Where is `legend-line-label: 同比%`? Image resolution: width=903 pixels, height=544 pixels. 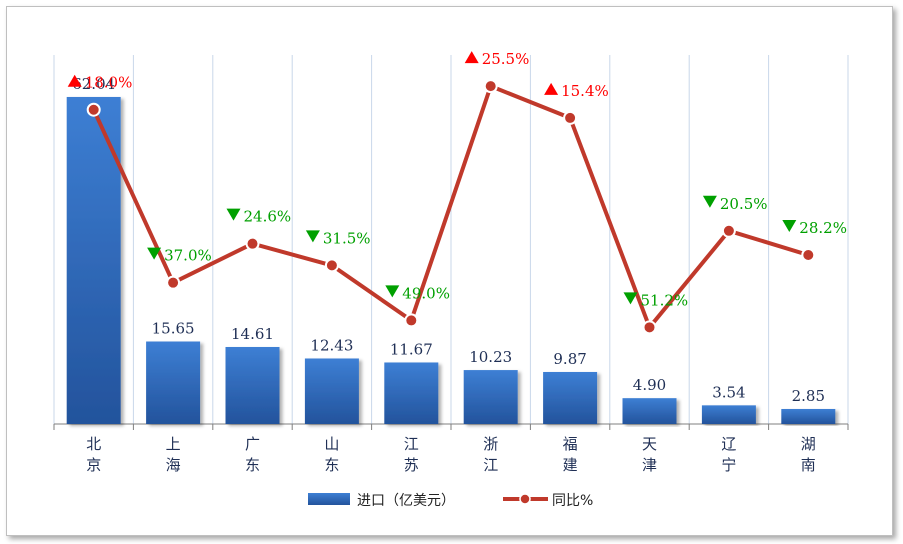
legend-line-label: 同比% is located at coordinates (572, 501).